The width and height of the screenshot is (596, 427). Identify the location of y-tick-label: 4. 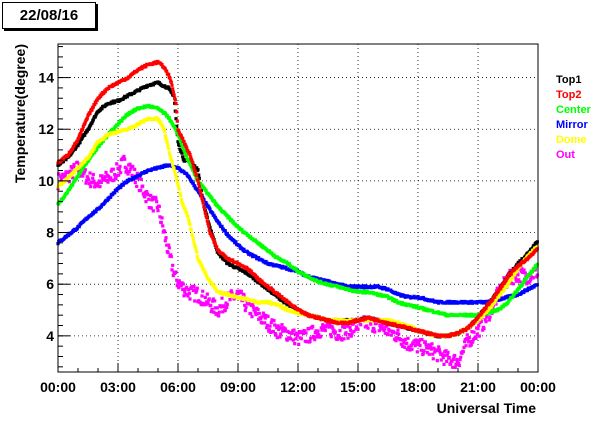
(50, 336).